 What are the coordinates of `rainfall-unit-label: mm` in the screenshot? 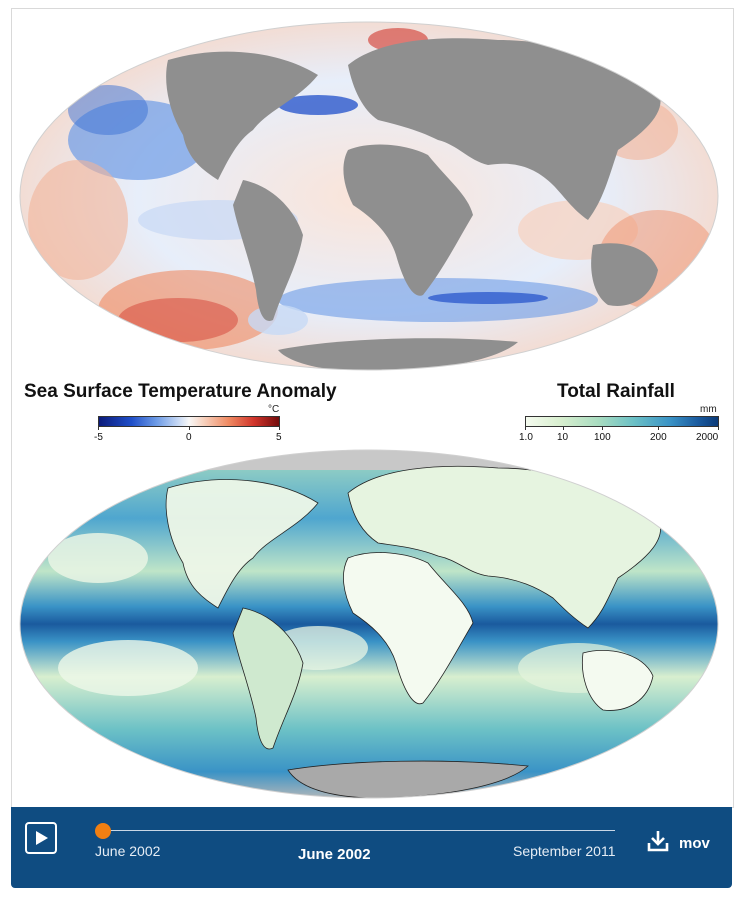 It's located at (708, 409).